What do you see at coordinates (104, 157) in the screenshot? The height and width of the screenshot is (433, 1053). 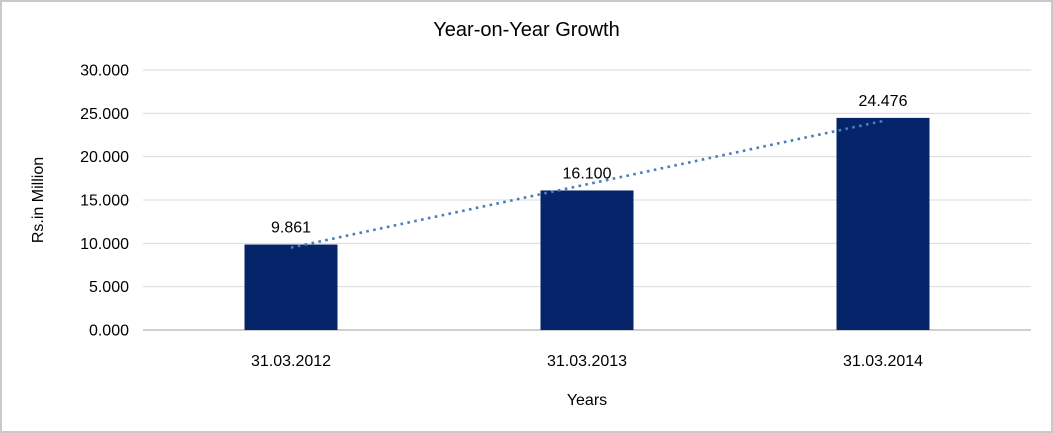 I see `y-tick-label: 20.000` at bounding box center [104, 157].